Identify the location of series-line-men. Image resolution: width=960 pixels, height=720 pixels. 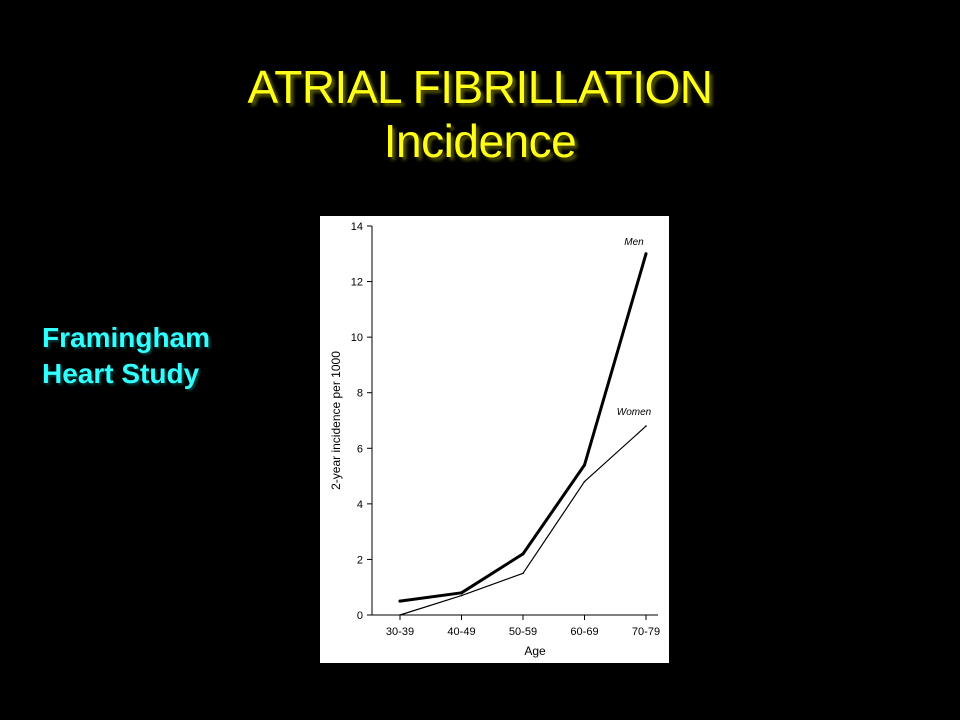
(523, 427).